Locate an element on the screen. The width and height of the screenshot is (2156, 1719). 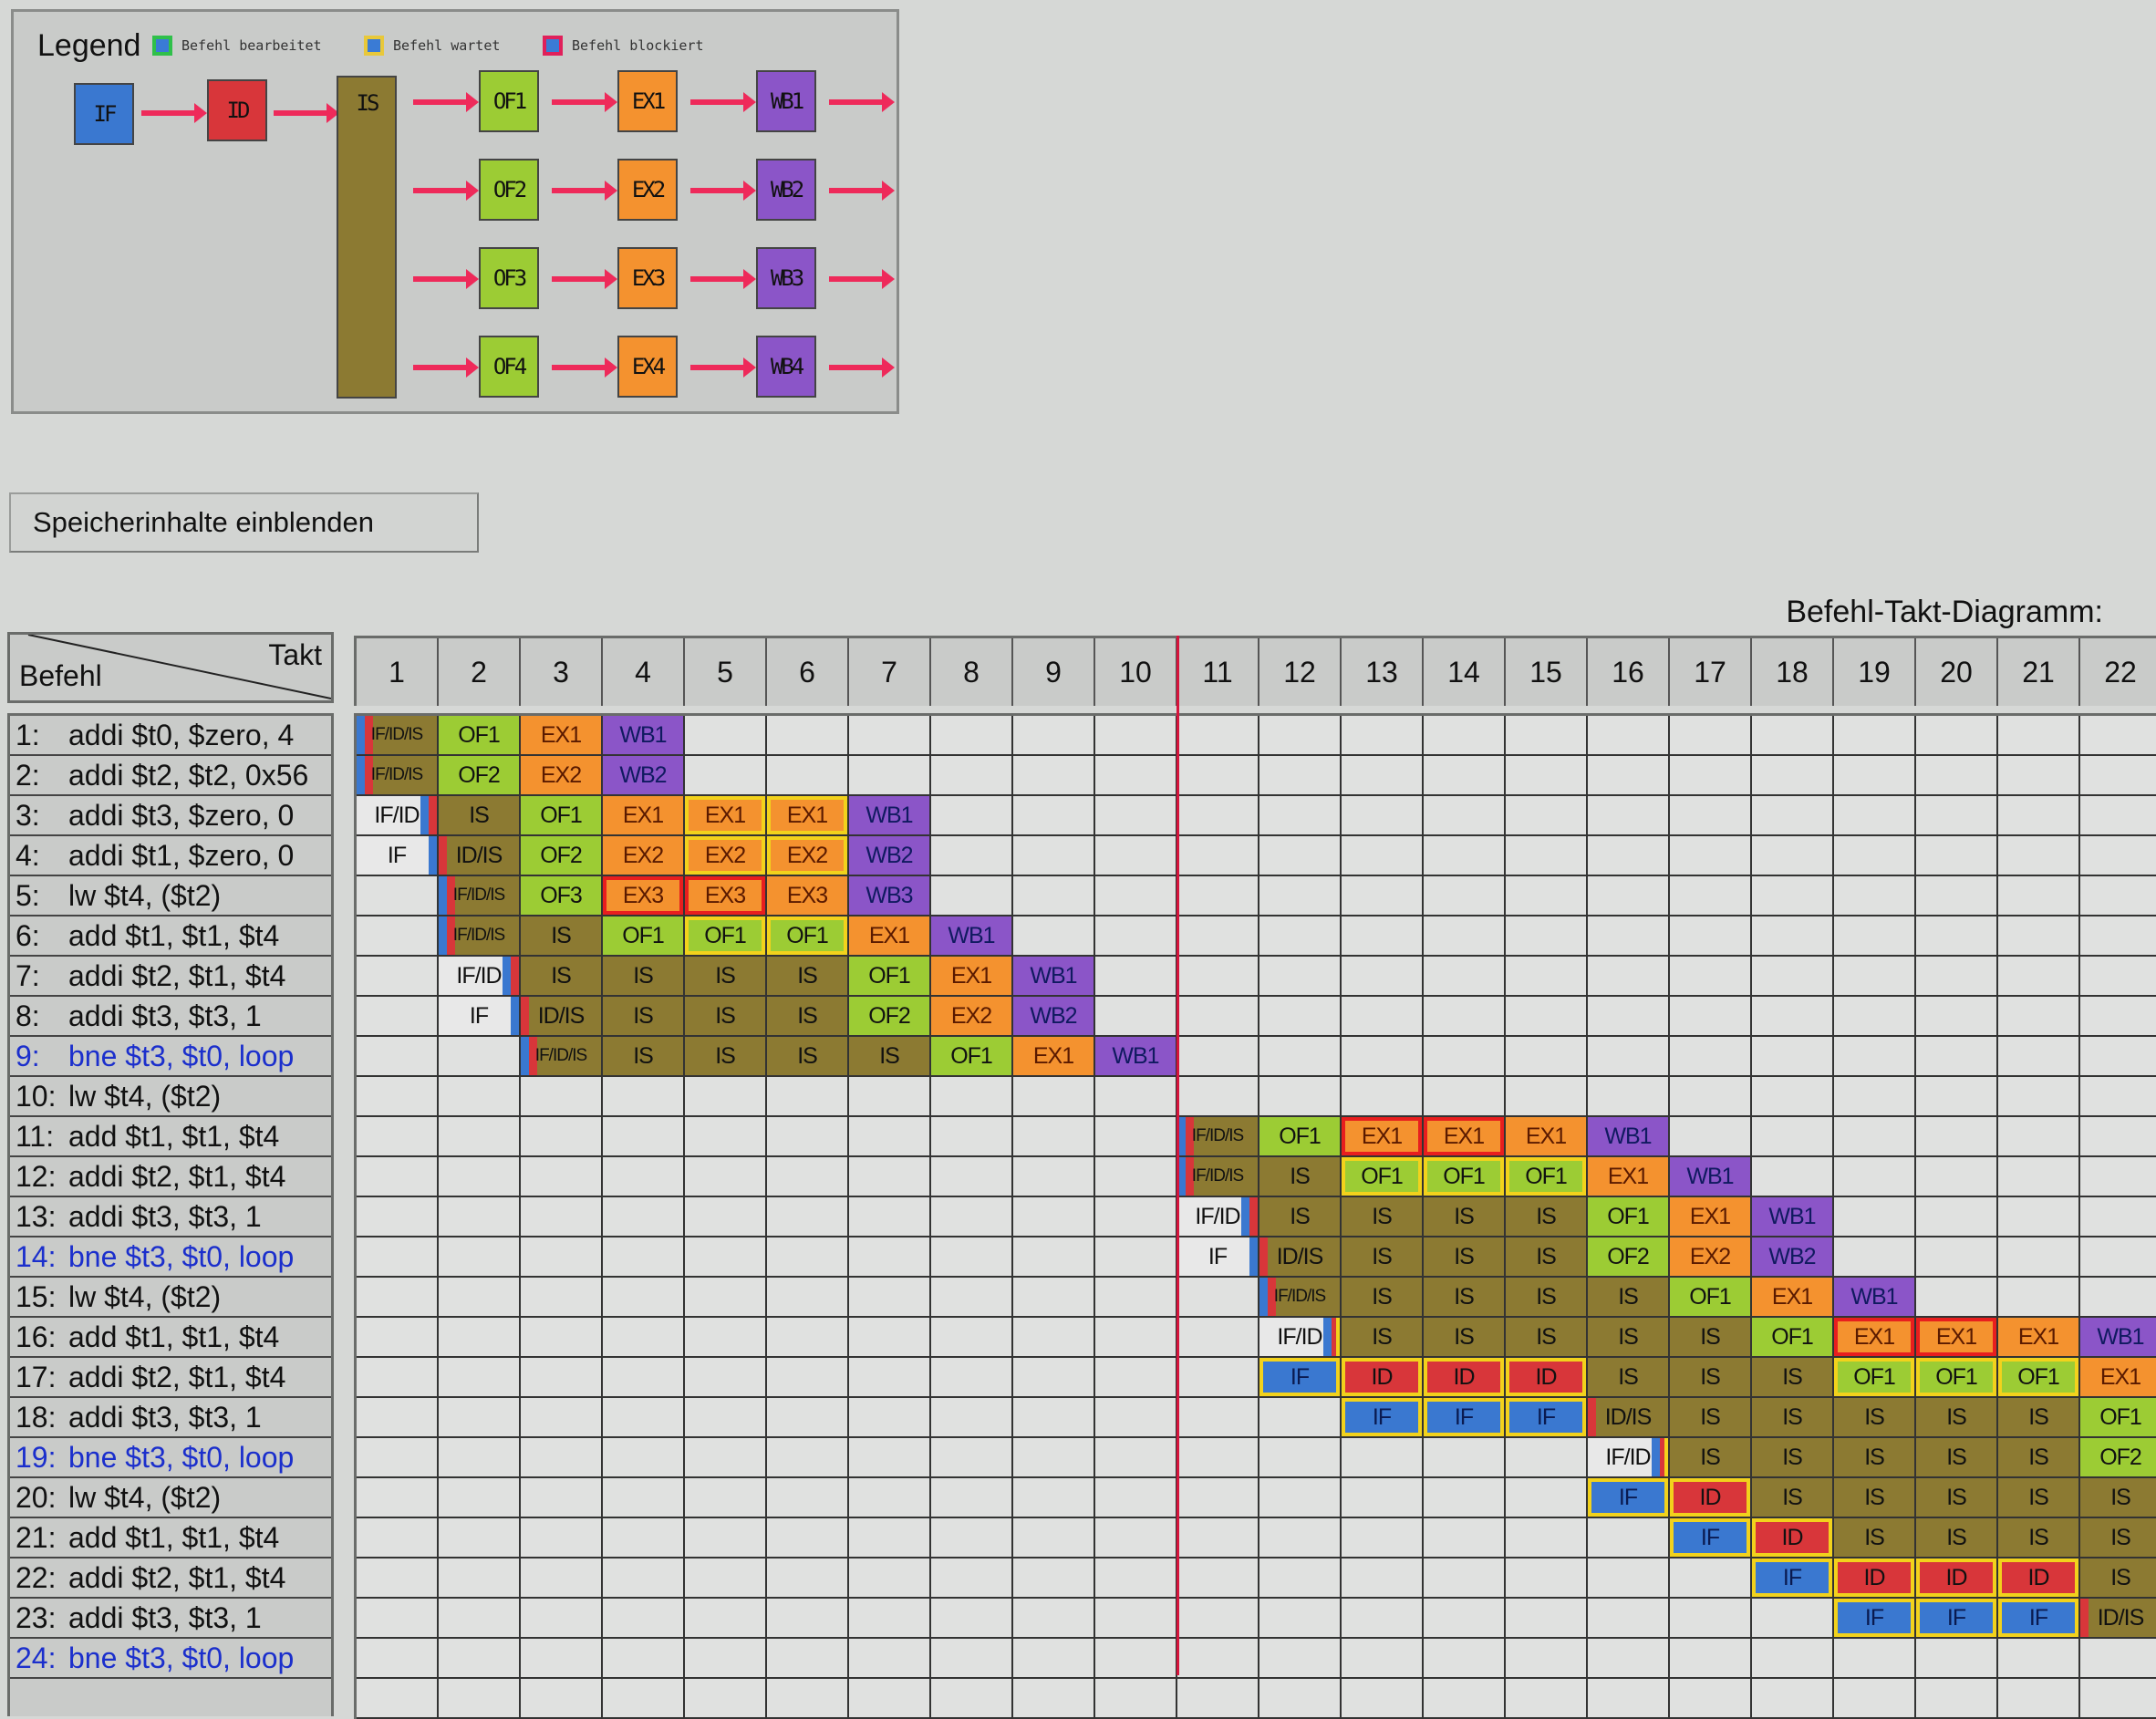
instruction-row: 16: add $t1, $t1, $t4 is located at coordinates (170, 1338).